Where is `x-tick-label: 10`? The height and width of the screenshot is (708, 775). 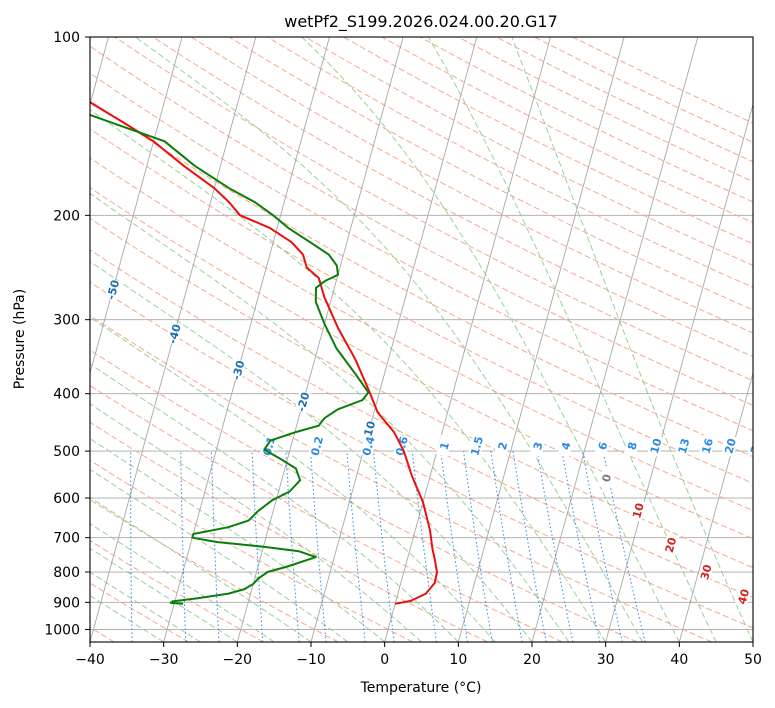 x-tick-label: 10 is located at coordinates (458, 660).